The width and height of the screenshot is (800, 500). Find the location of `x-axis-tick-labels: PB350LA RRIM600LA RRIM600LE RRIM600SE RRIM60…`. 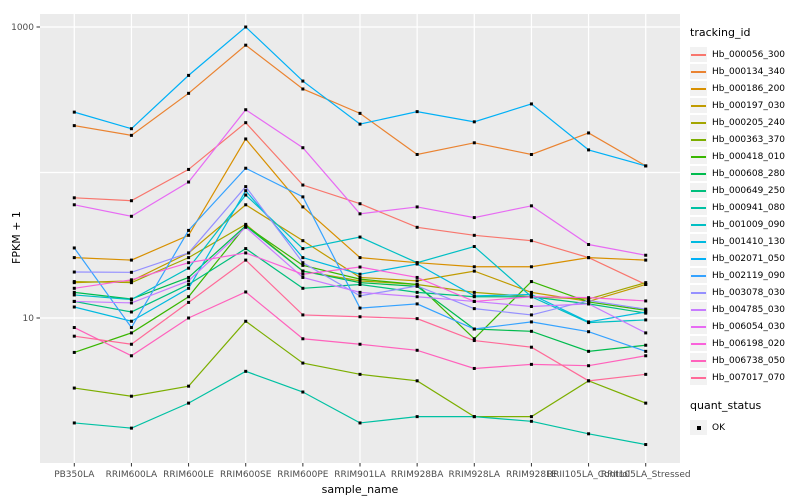

x-axis-tick-labels: PB350LA RRIM600LA RRIM600LE RRIM600SE RRIM60… is located at coordinates (372, 475).